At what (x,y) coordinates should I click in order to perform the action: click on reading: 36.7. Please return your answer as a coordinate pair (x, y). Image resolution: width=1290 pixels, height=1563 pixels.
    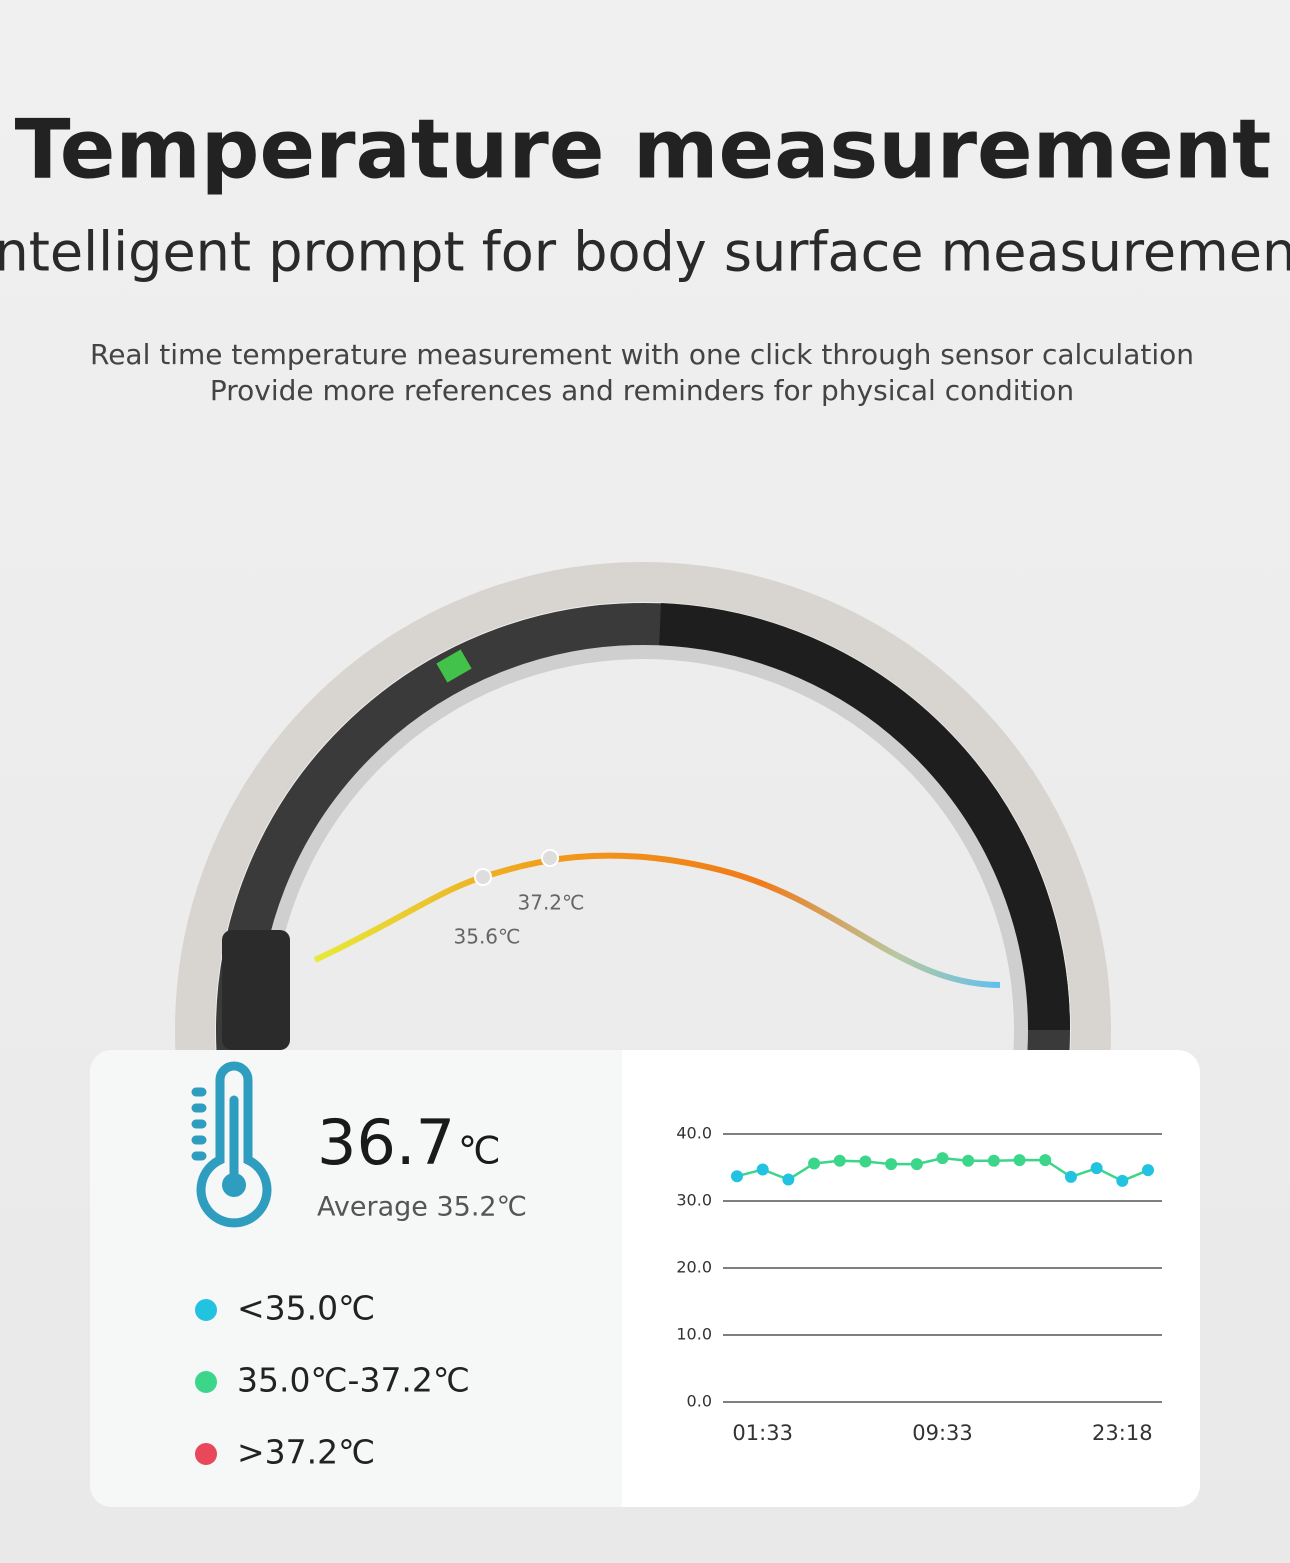
    Looking at the image, I should click on (386, 1142).